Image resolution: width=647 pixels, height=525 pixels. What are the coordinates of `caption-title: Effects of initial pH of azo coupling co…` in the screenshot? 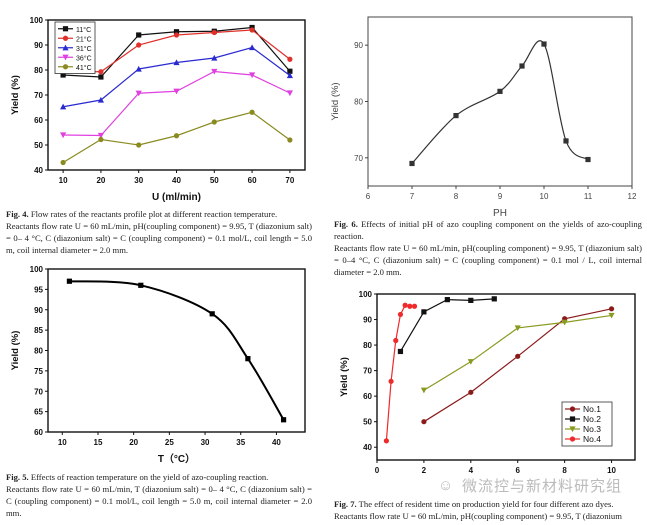 It's located at (488, 230).